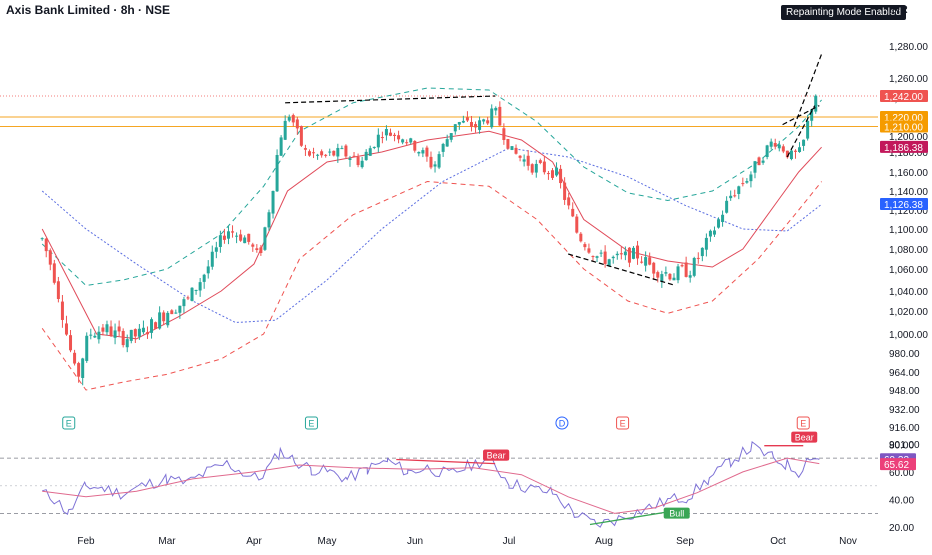 The width and height of the screenshot is (932, 555). What do you see at coordinates (904, 410) in the screenshot?
I see `price-tick-label: 932.00` at bounding box center [904, 410].